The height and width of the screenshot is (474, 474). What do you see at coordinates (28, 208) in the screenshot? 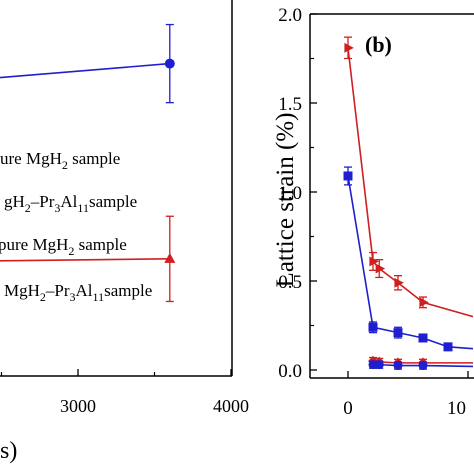
I see `panel-a-legend-2-part: 2` at bounding box center [28, 208].